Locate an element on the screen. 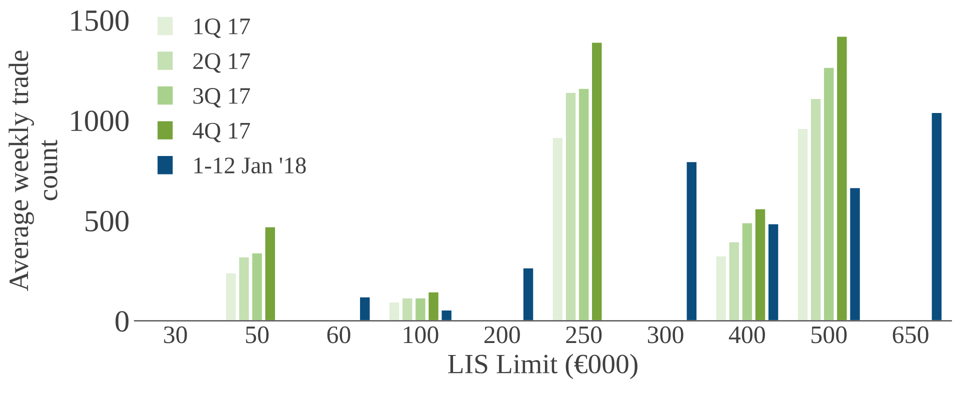 The height and width of the screenshot is (401, 961). x-tick-label: 400 is located at coordinates (746, 335).